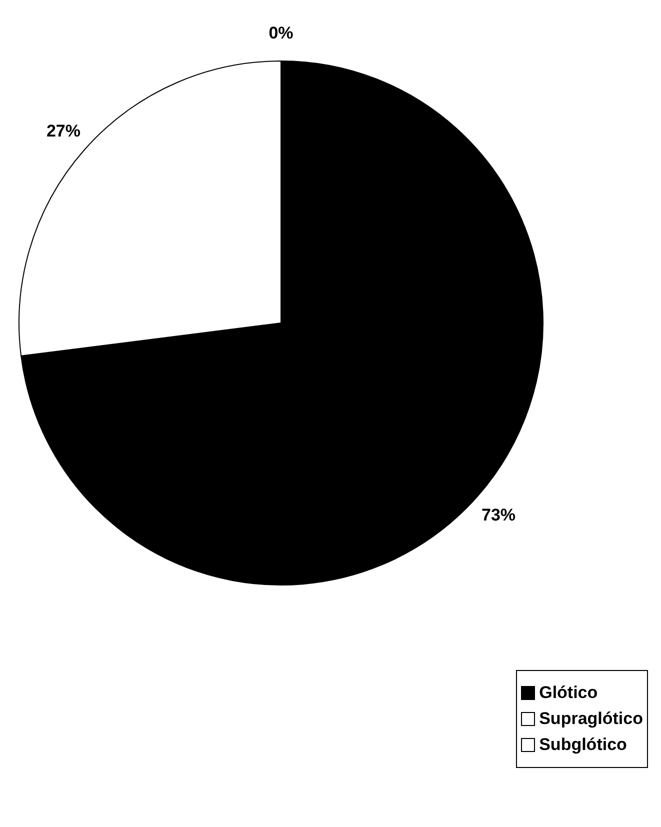  What do you see at coordinates (281, 33) in the screenshot?
I see `text: 0%` at bounding box center [281, 33].